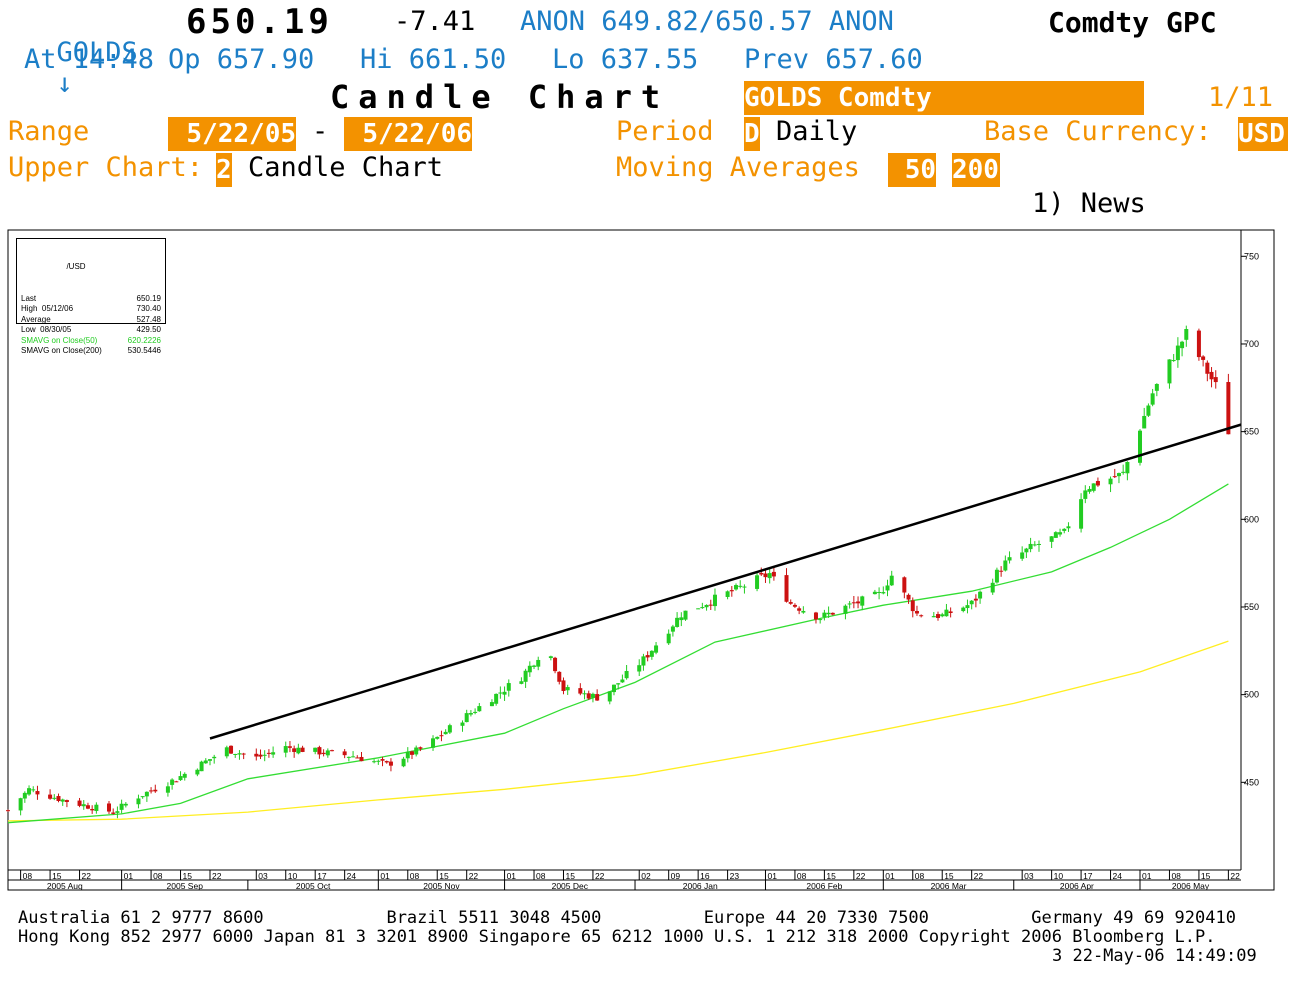 This screenshot has width=1296, height=984. Describe the element at coordinates (1098, 131) in the screenshot. I see `currency-label: Base Currency:` at that location.